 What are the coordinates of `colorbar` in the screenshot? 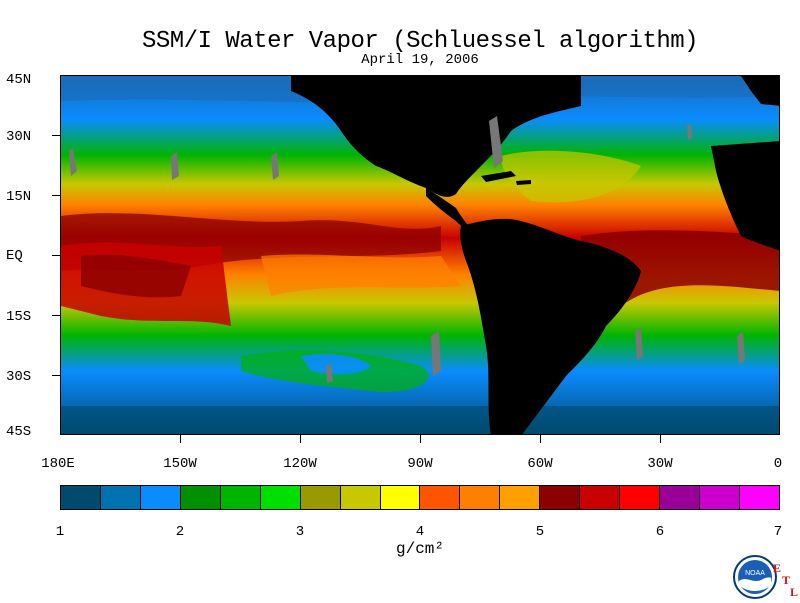 It's located at (420, 497).